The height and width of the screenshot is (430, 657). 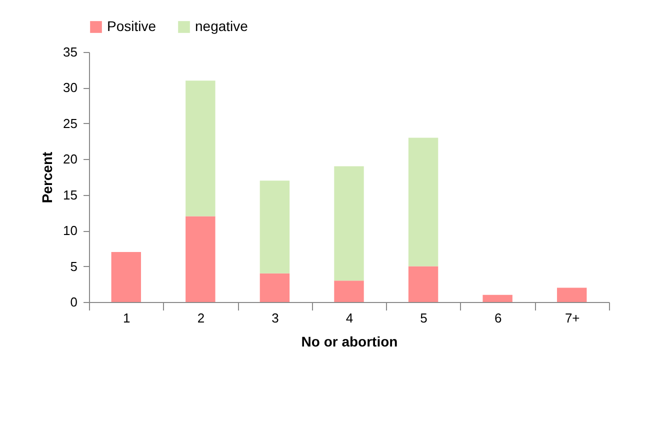 What do you see at coordinates (70, 123) in the screenshot?
I see `y-tick-label: 25` at bounding box center [70, 123].